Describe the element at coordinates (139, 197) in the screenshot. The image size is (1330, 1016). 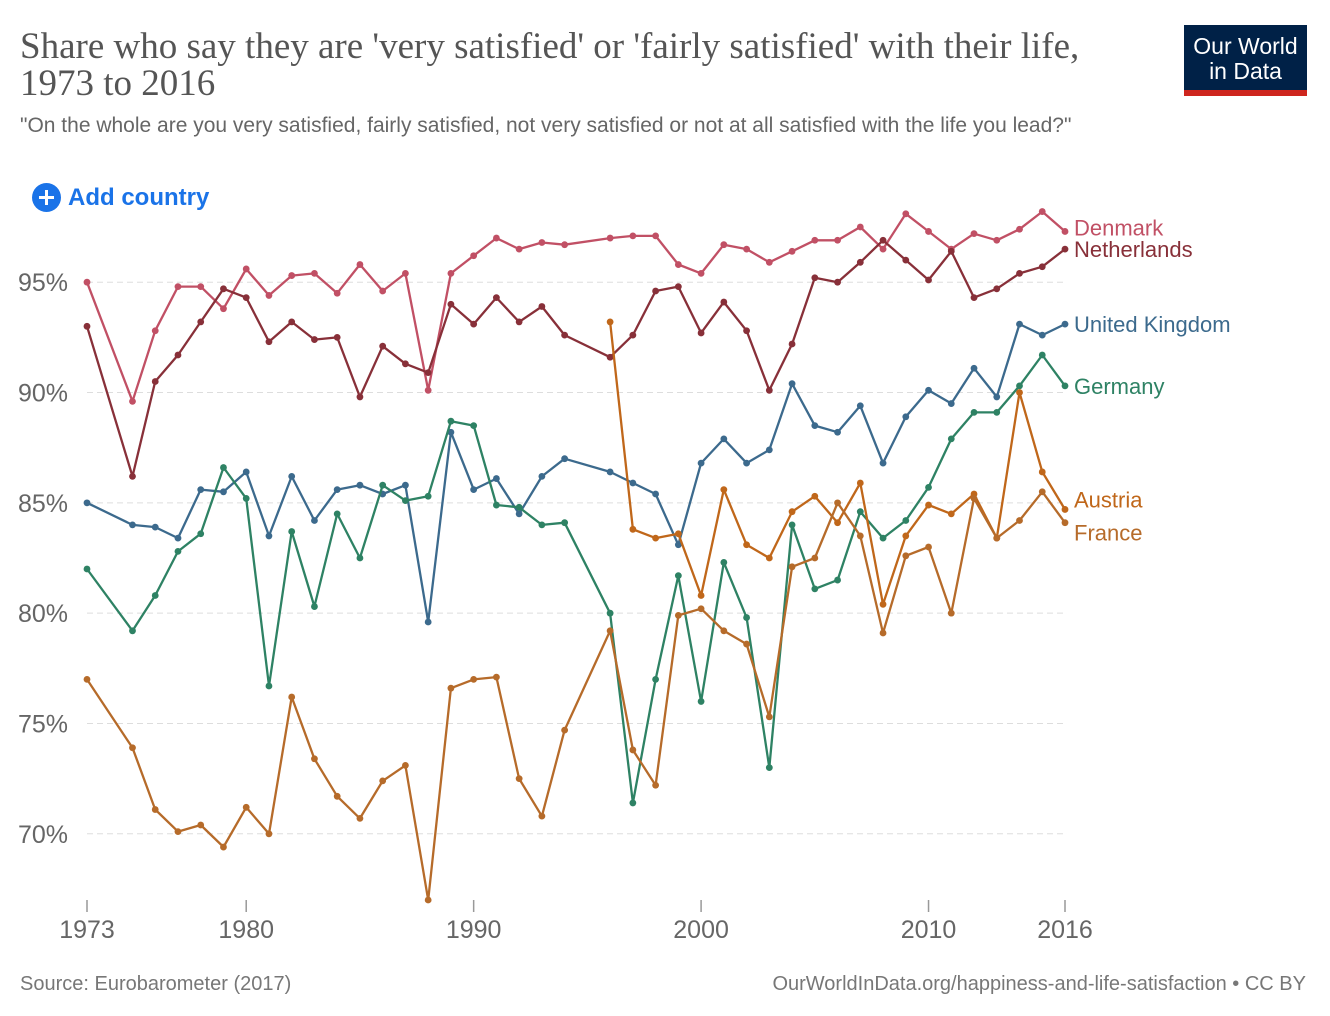
I see `add-country-label: Add country` at that location.